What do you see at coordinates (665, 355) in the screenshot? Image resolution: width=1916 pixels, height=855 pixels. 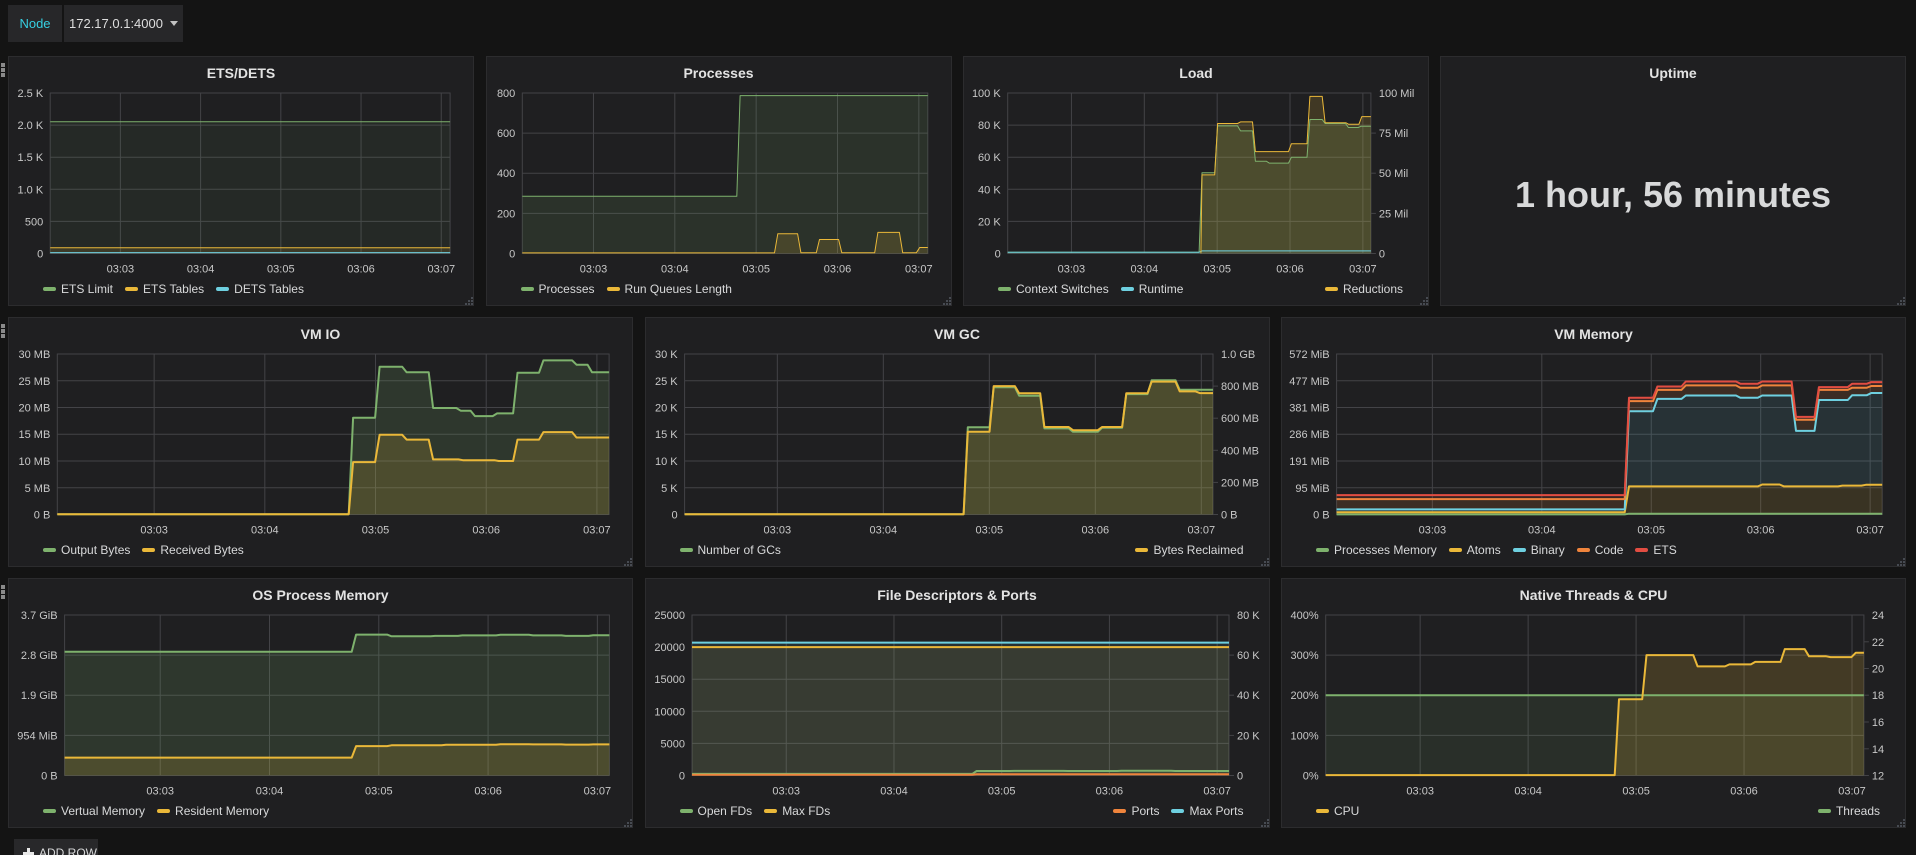 I see `svg-text: 30 K` at bounding box center [665, 355].